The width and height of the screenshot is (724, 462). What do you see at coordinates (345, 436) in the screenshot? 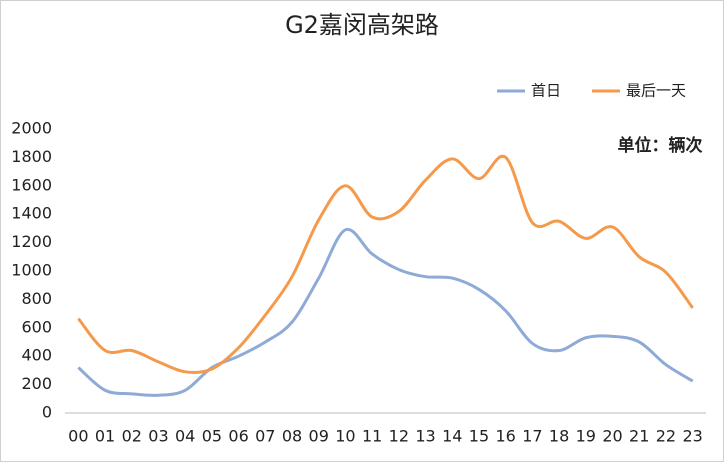
I see `x-tick-label: 10` at bounding box center [345, 436].